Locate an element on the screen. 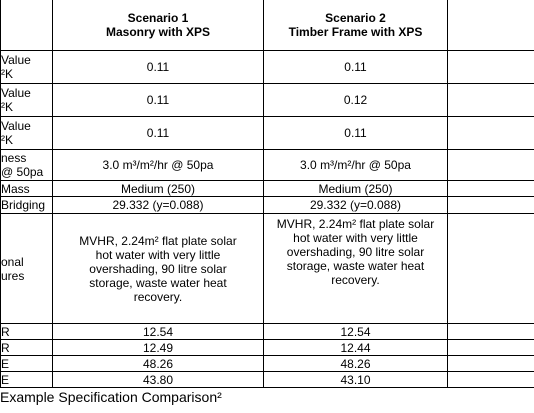  table-cell: 1.0 m³/m²/hr @ is located at coordinates (490, 165).